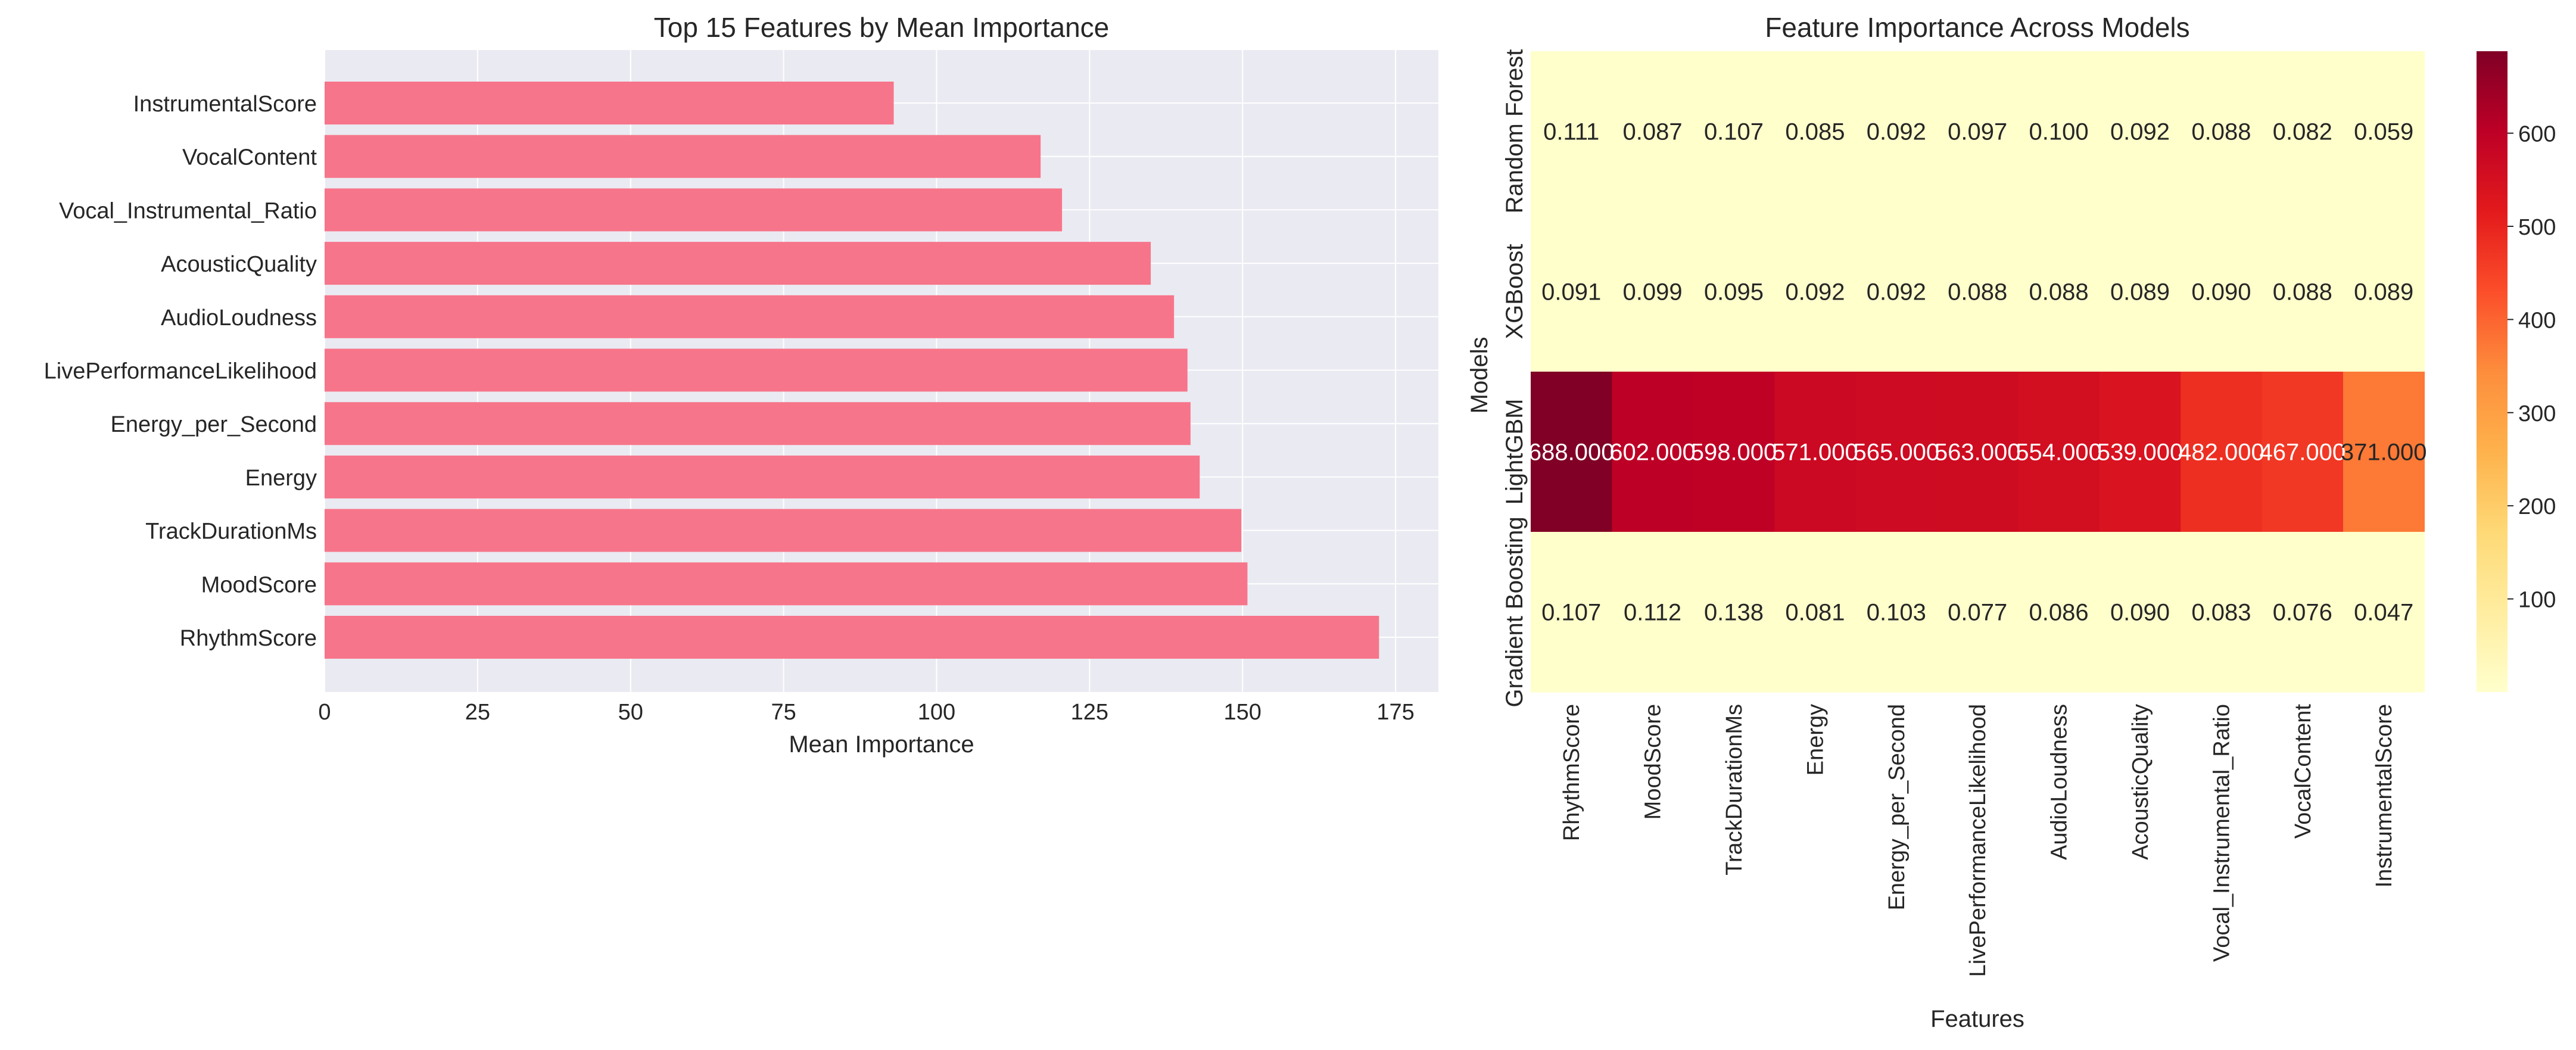  Describe the element at coordinates (2537, 507) in the screenshot. I see `colorbar-tick-label: 200` at that location.